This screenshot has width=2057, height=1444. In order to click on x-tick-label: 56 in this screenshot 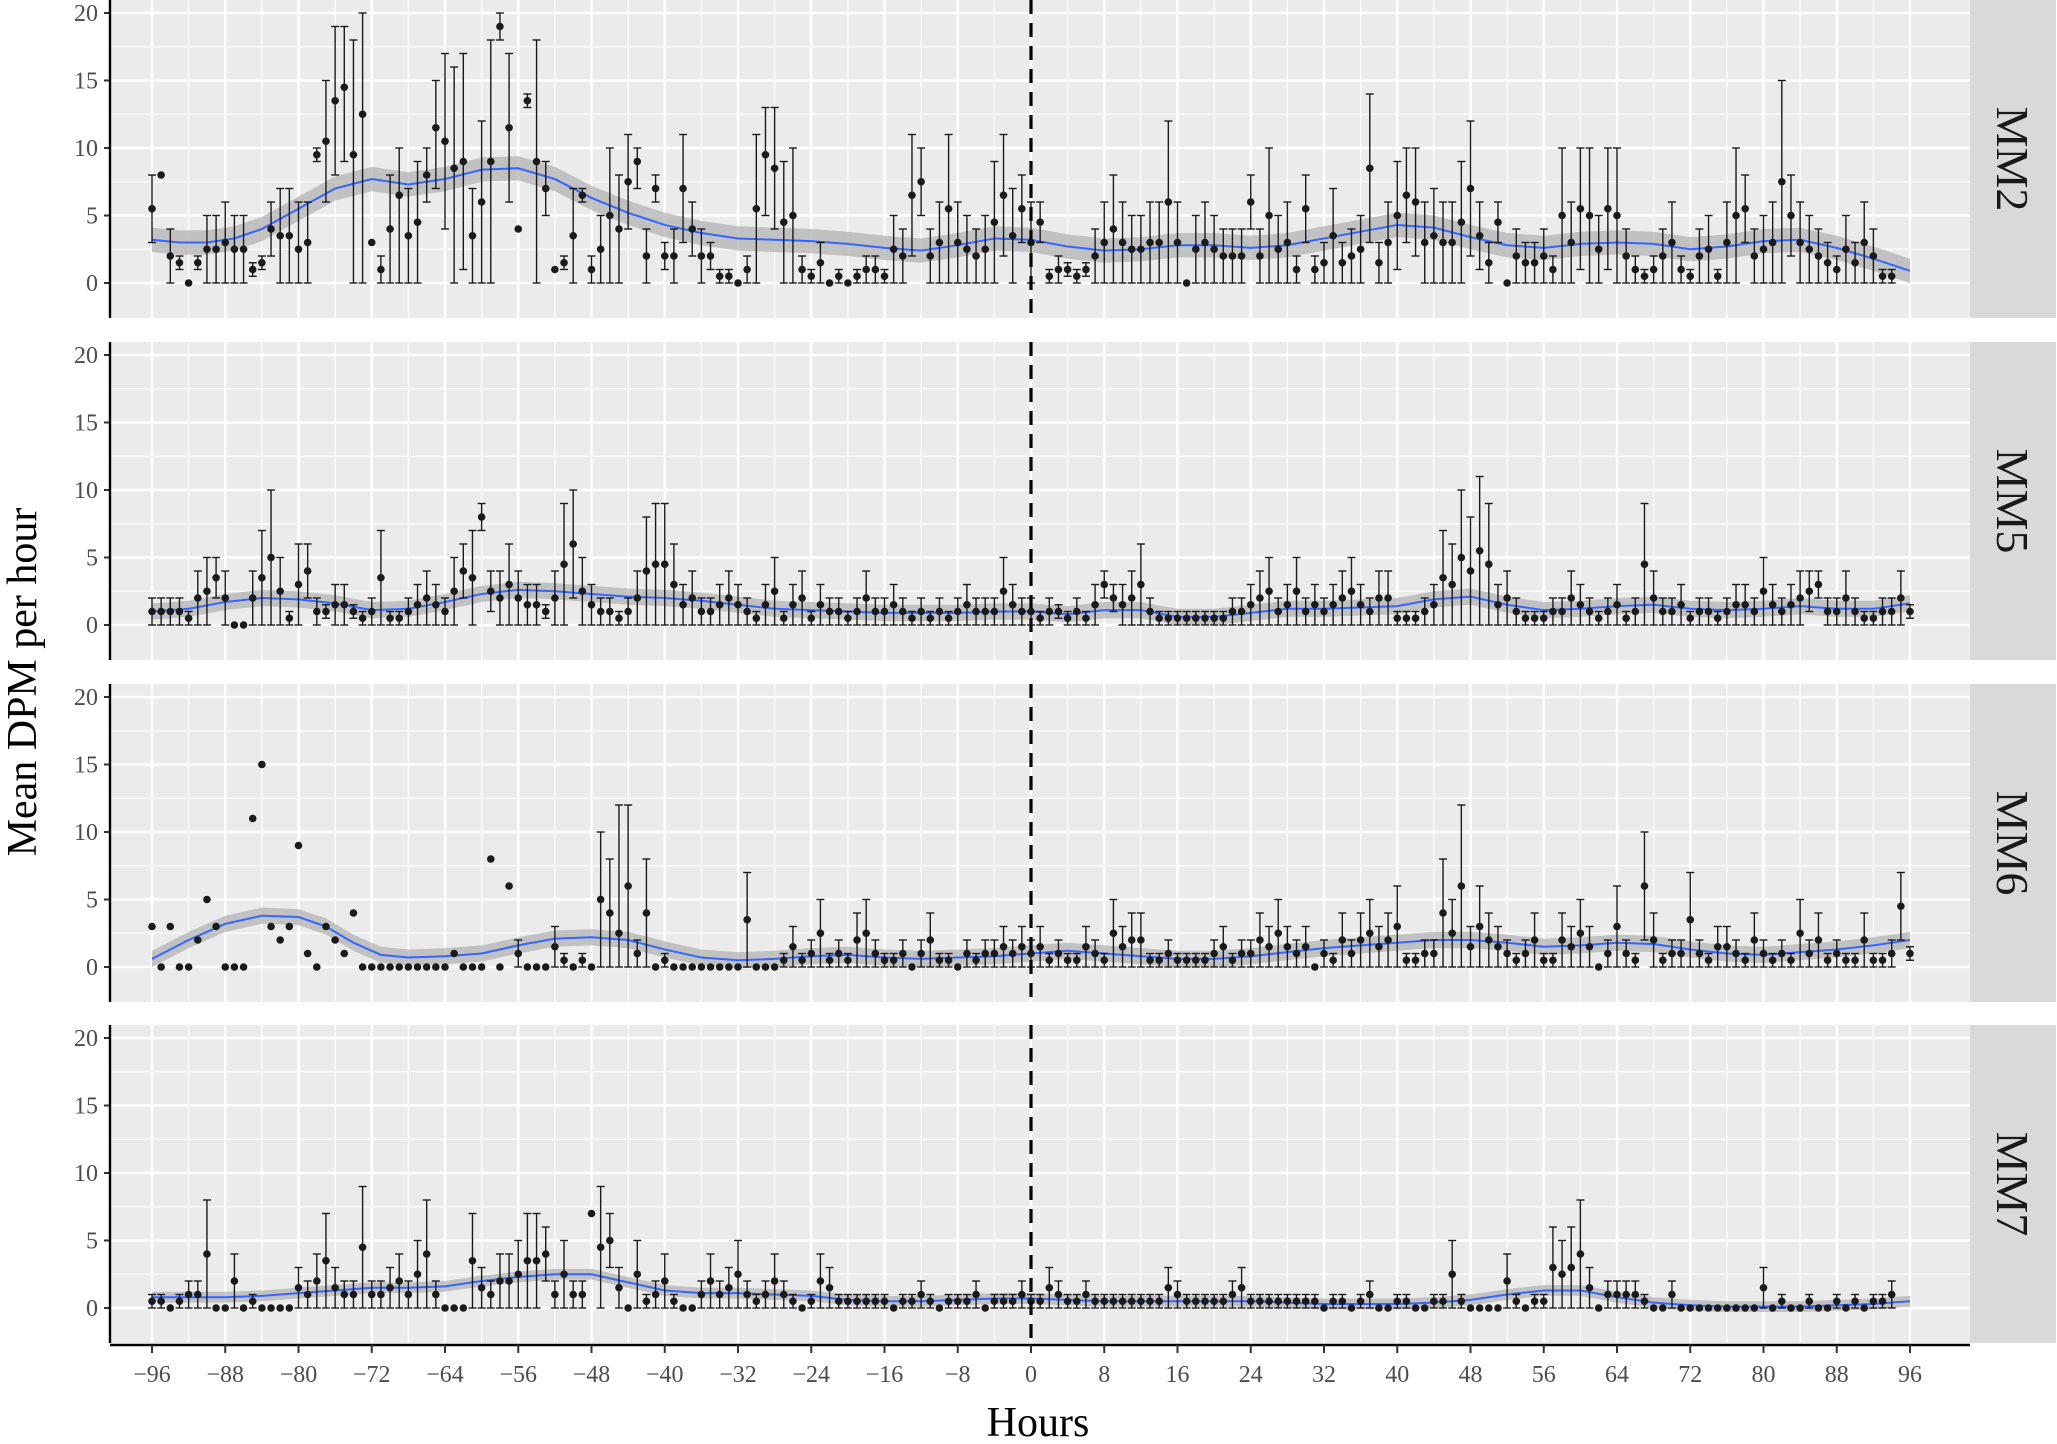, I will do `click(1544, 1375)`.